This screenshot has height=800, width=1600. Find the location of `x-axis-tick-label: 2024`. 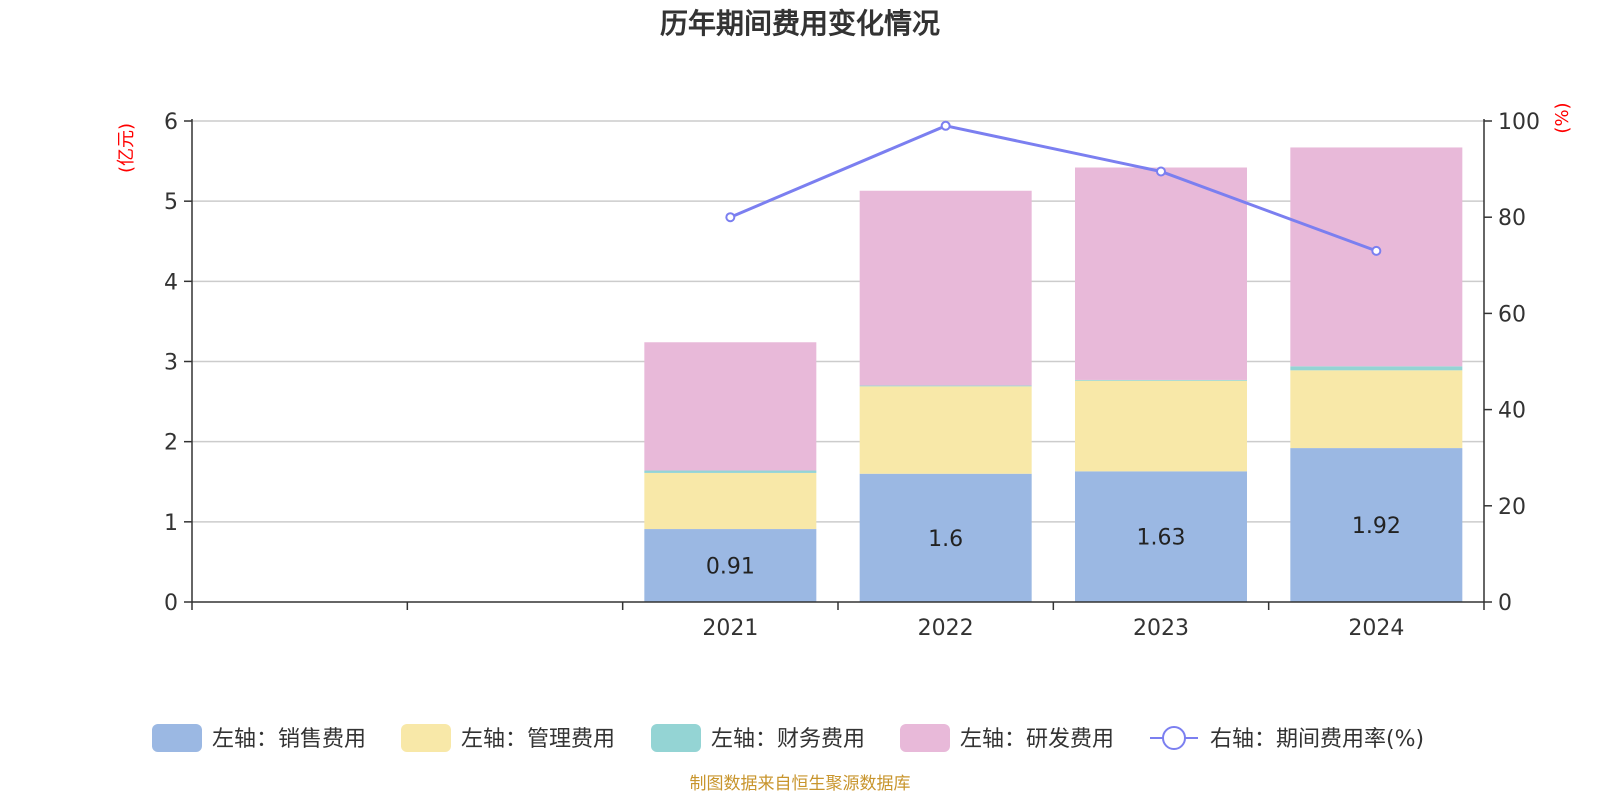

x-axis-tick-label: 2024 is located at coordinates (1376, 628).